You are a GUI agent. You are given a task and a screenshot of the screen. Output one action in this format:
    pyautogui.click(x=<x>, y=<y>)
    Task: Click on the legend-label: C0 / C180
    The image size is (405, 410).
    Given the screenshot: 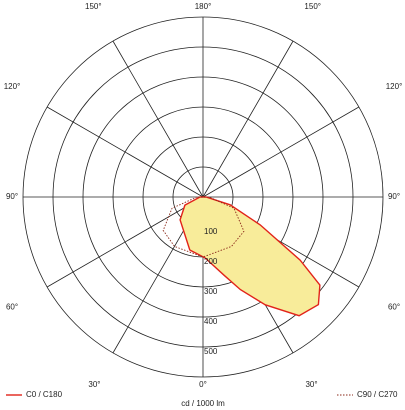 What is the action you would take?
    pyautogui.click(x=44, y=394)
    